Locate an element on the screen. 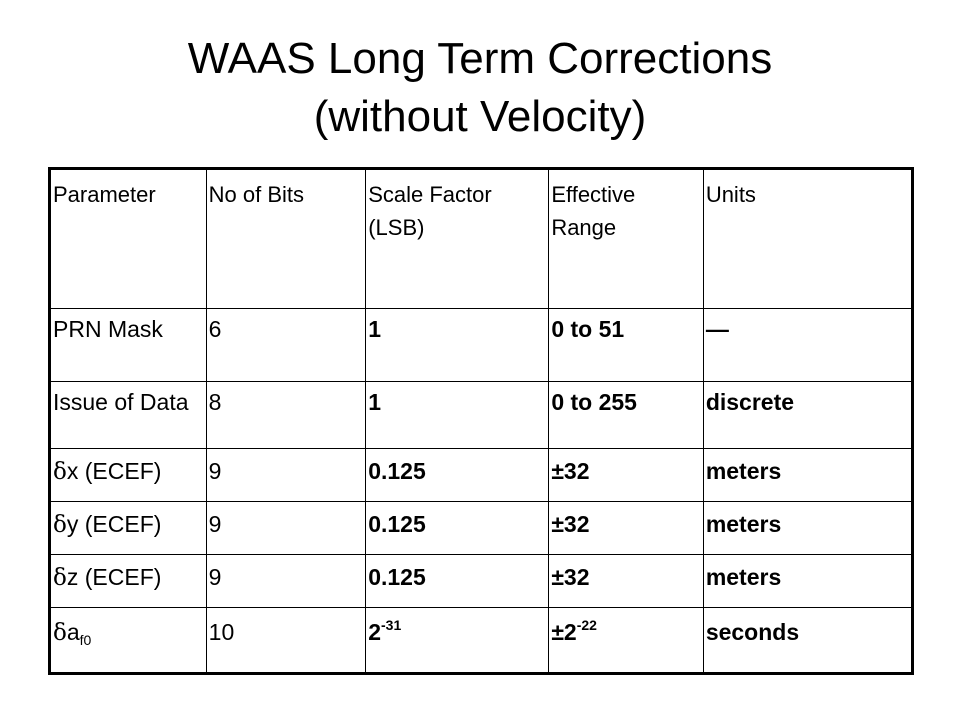 Image resolution: width=960 pixels, height=720 pixels. range-exponent: -22 is located at coordinates (586, 625).